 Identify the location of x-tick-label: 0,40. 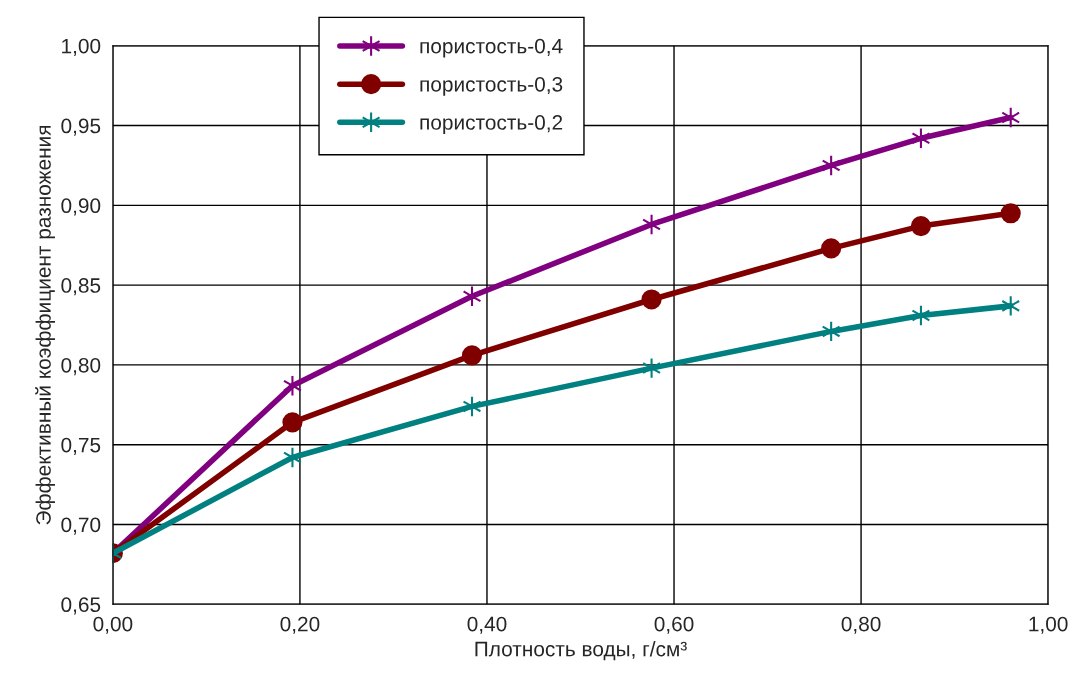
(487, 625).